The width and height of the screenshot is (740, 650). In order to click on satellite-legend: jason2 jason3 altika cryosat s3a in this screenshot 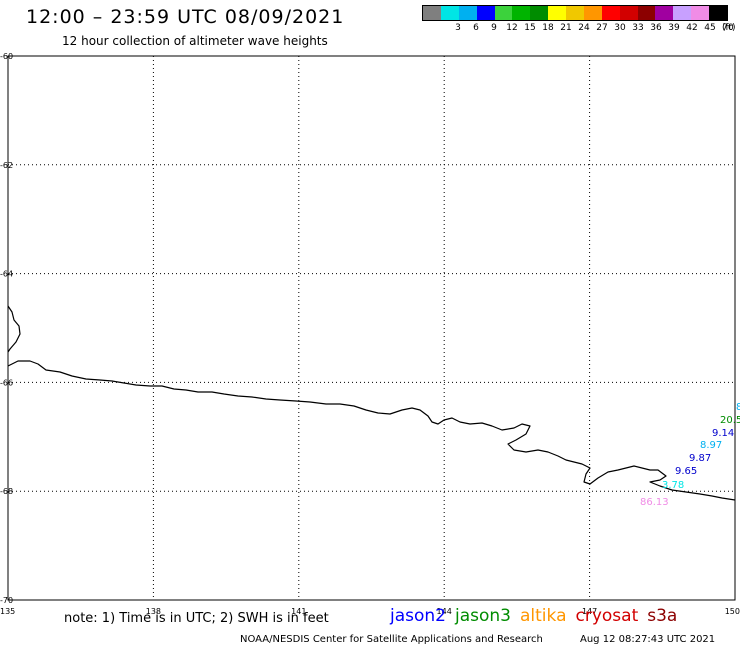, I will do `click(538, 616)`.